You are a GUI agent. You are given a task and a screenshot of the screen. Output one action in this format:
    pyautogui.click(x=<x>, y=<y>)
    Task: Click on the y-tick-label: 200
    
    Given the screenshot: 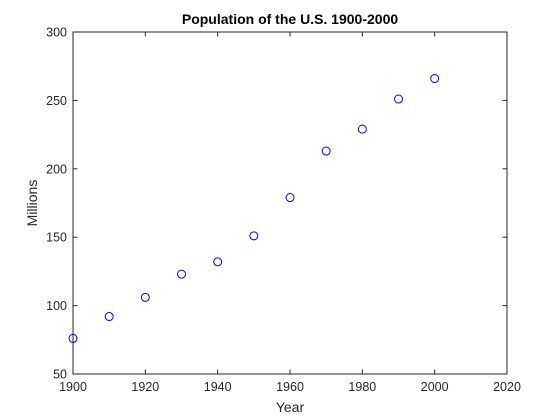 What is the action you would take?
    pyautogui.click(x=56, y=169)
    